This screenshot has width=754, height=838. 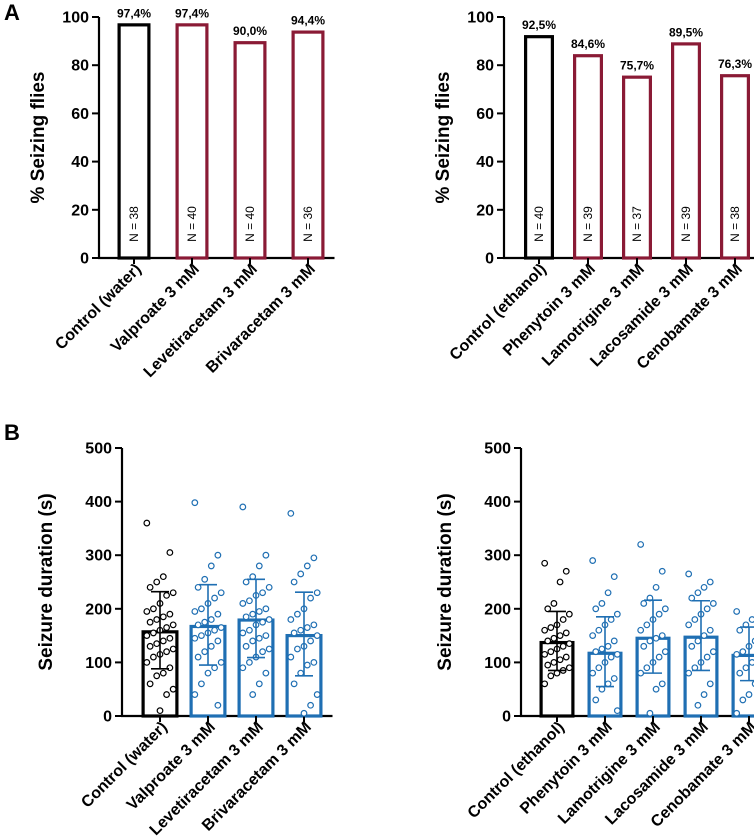 I want to click on value-label: 84,6%, so click(x=588, y=44).